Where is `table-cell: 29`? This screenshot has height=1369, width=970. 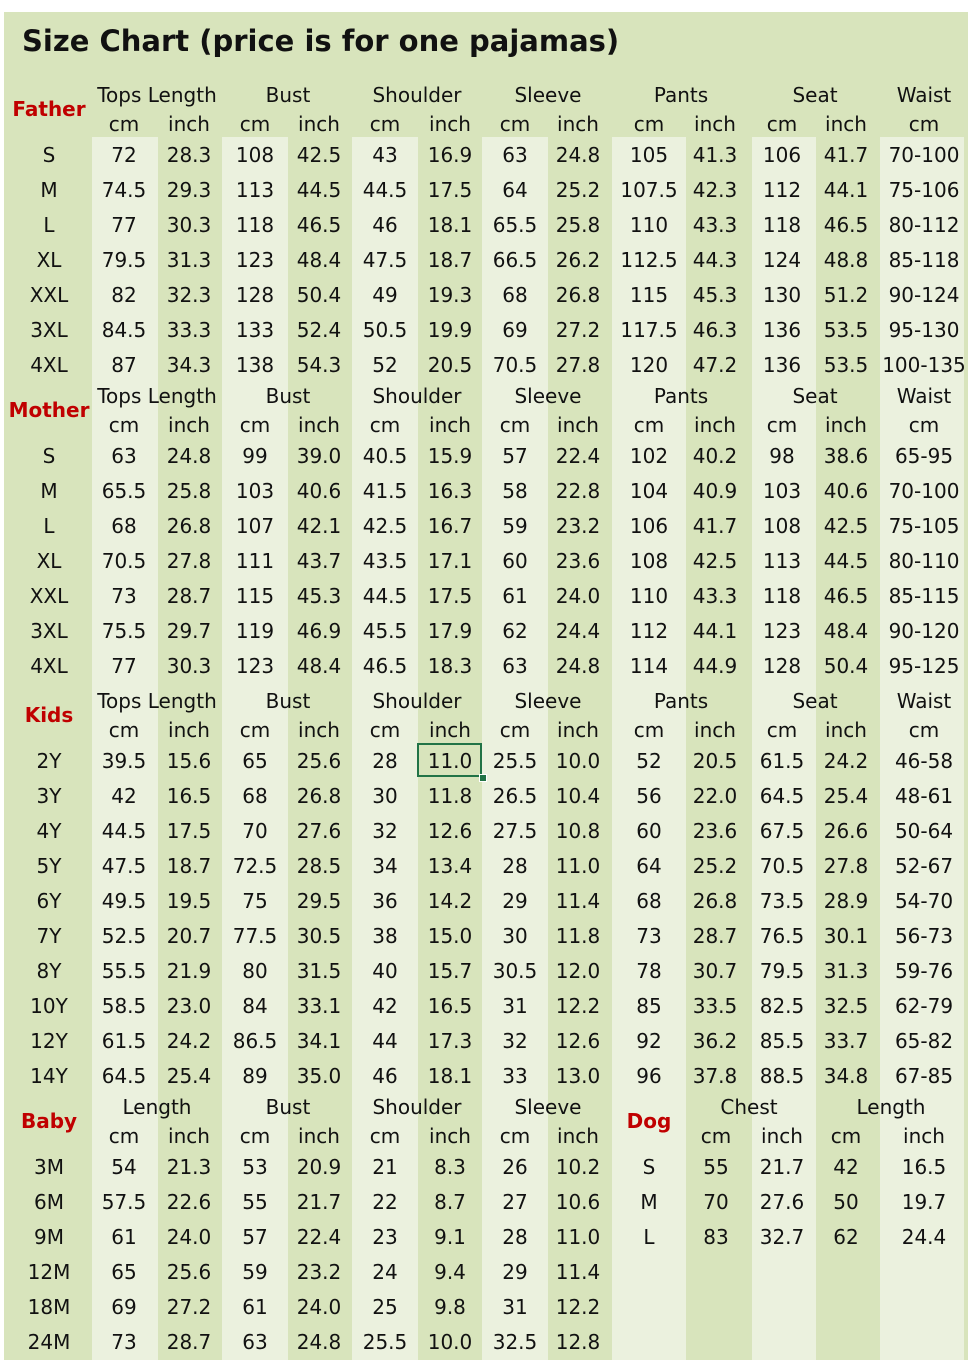 table-cell: 29 is located at coordinates (515, 901).